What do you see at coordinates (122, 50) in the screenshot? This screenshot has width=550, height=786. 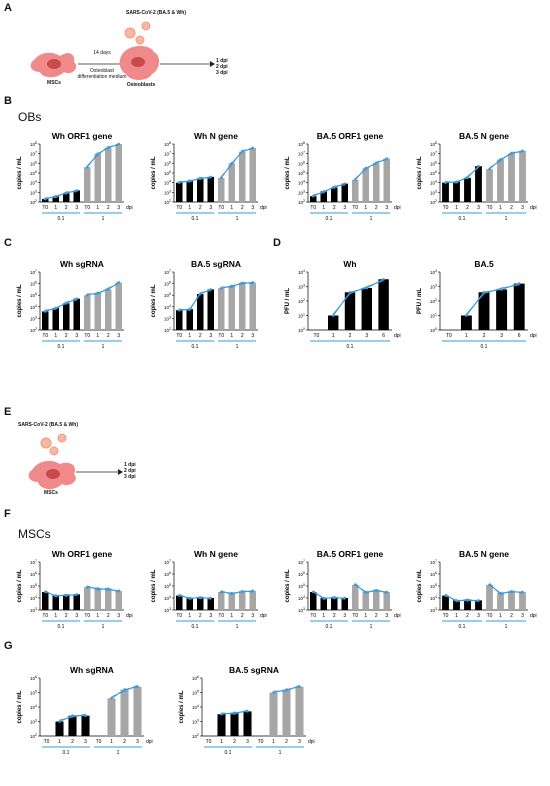 I see `schematic-a-drawing` at bounding box center [122, 50].